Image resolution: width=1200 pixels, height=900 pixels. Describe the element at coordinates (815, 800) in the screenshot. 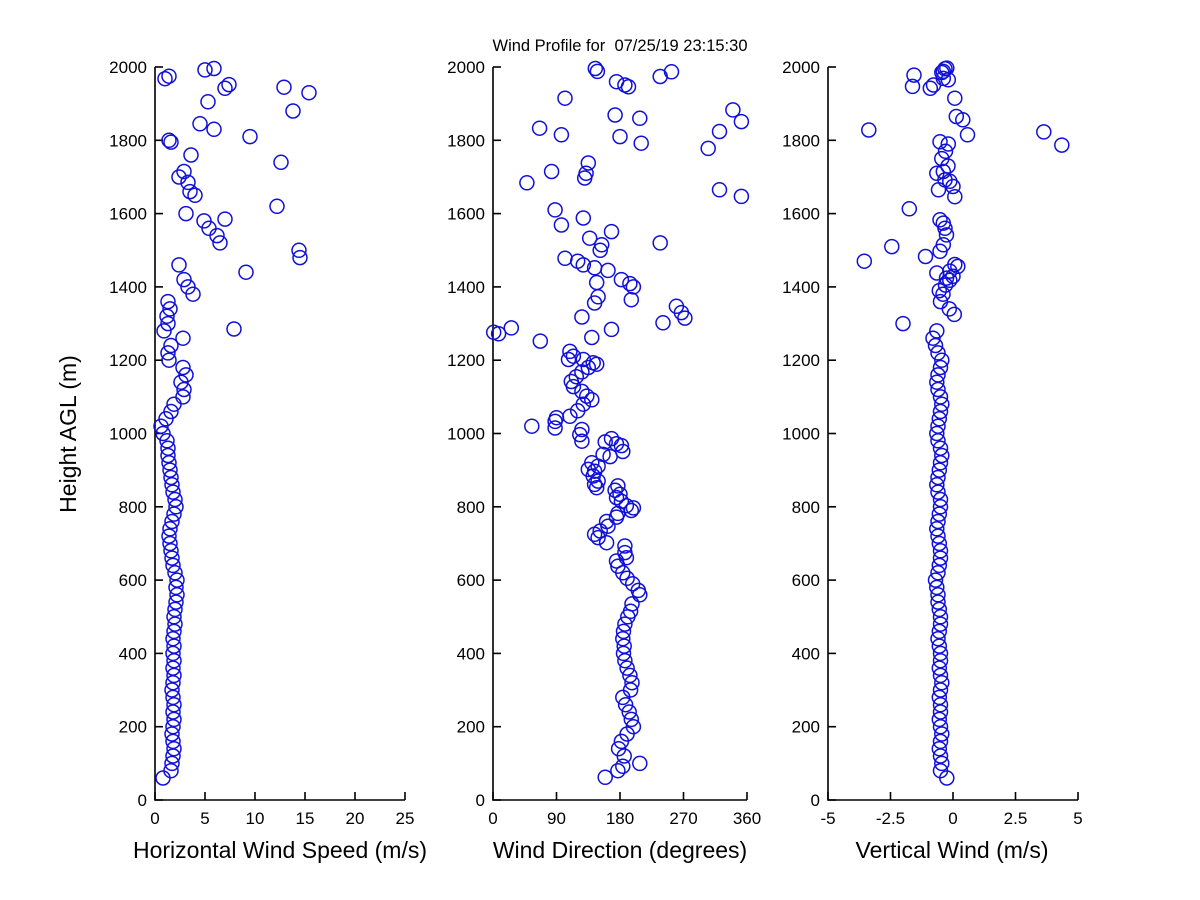

I see `y-tick-label: 0` at that location.